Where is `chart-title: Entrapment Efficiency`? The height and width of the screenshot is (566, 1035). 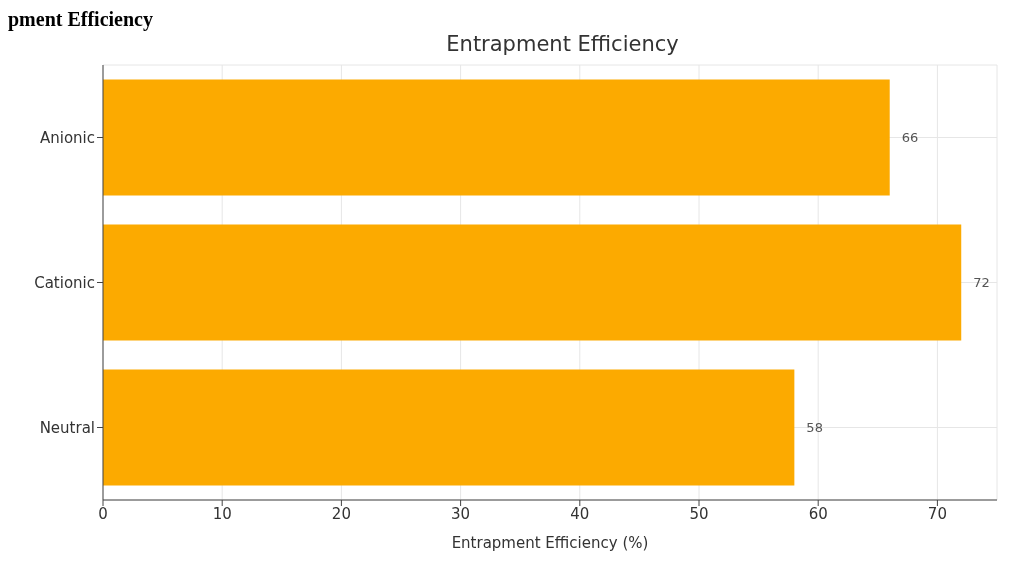
chart-title: Entrapment Efficiency is located at coordinates (562, 45).